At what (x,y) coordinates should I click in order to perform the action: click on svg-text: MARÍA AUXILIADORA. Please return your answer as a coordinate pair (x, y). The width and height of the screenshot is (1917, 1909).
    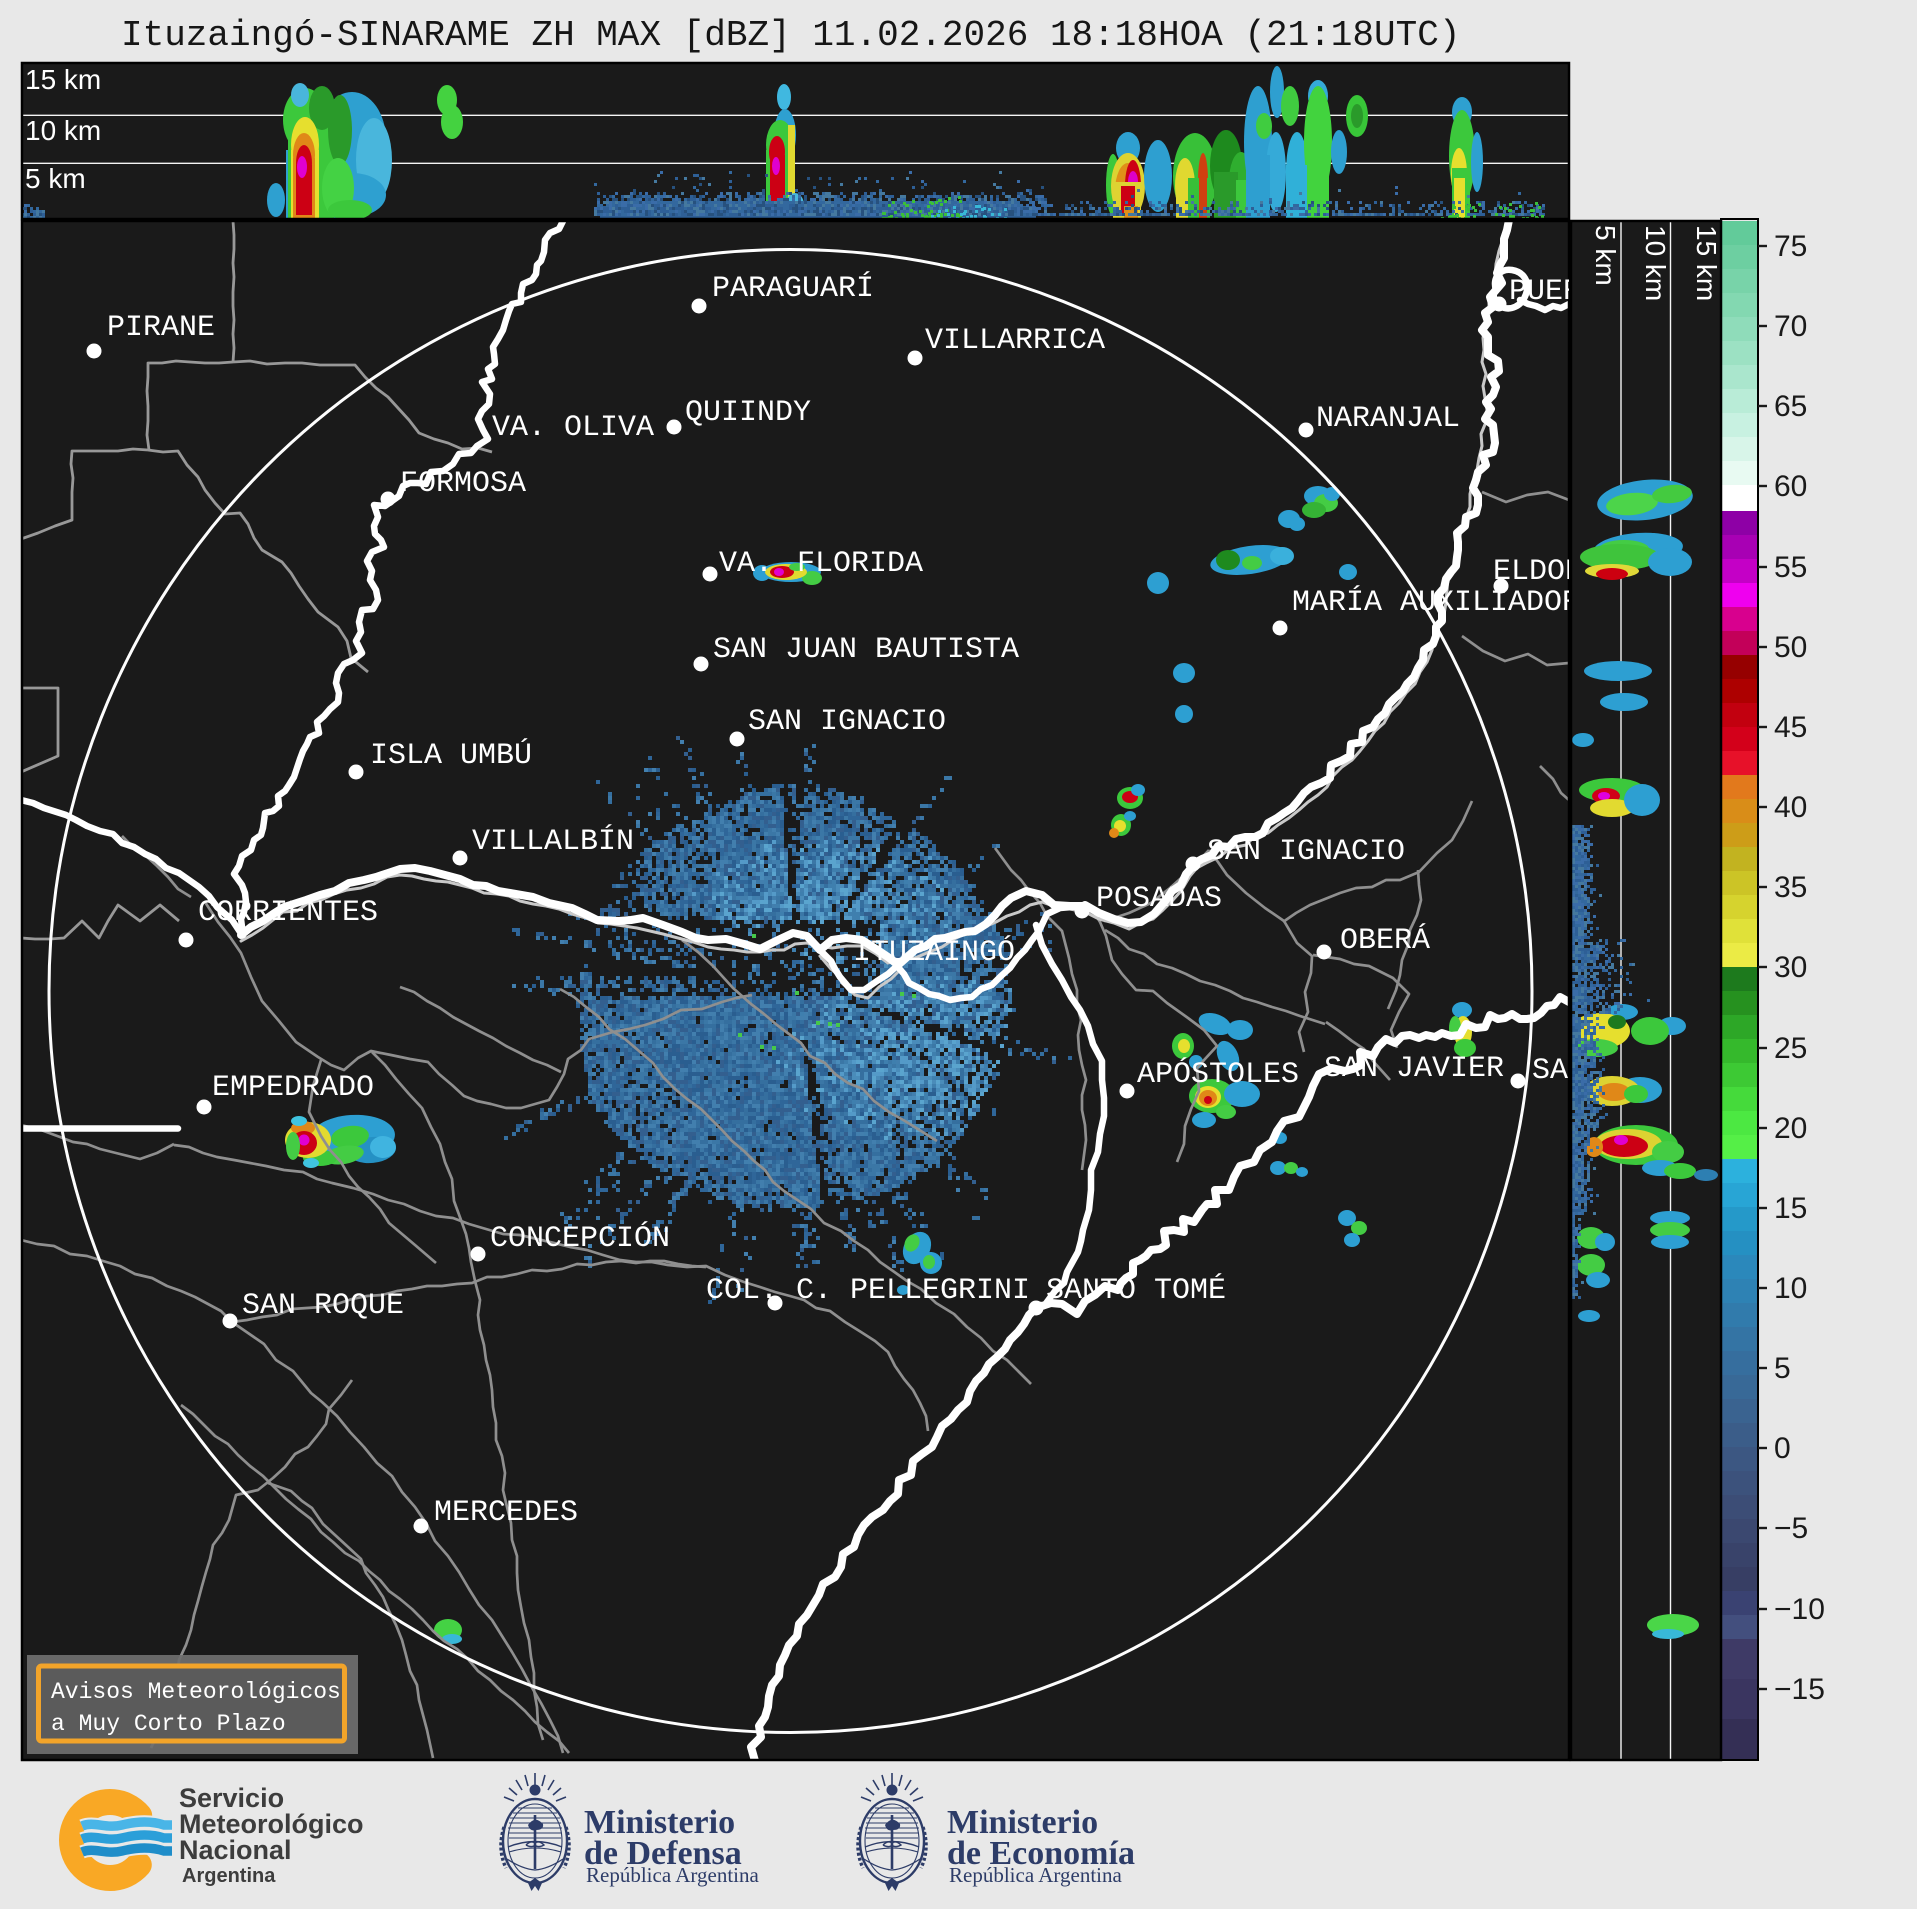
    Looking at the image, I should click on (1445, 602).